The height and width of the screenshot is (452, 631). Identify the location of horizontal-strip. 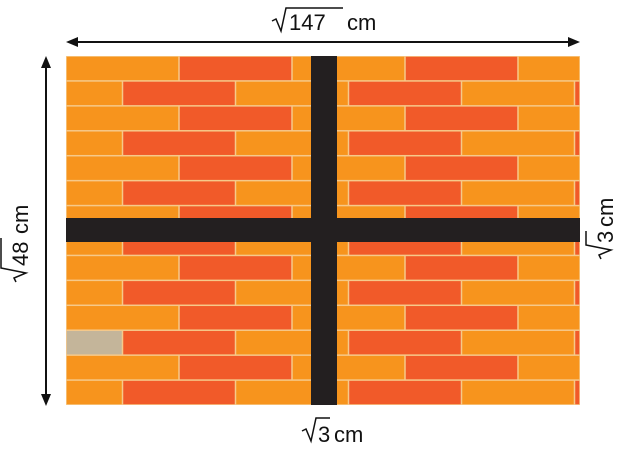
(323, 230).